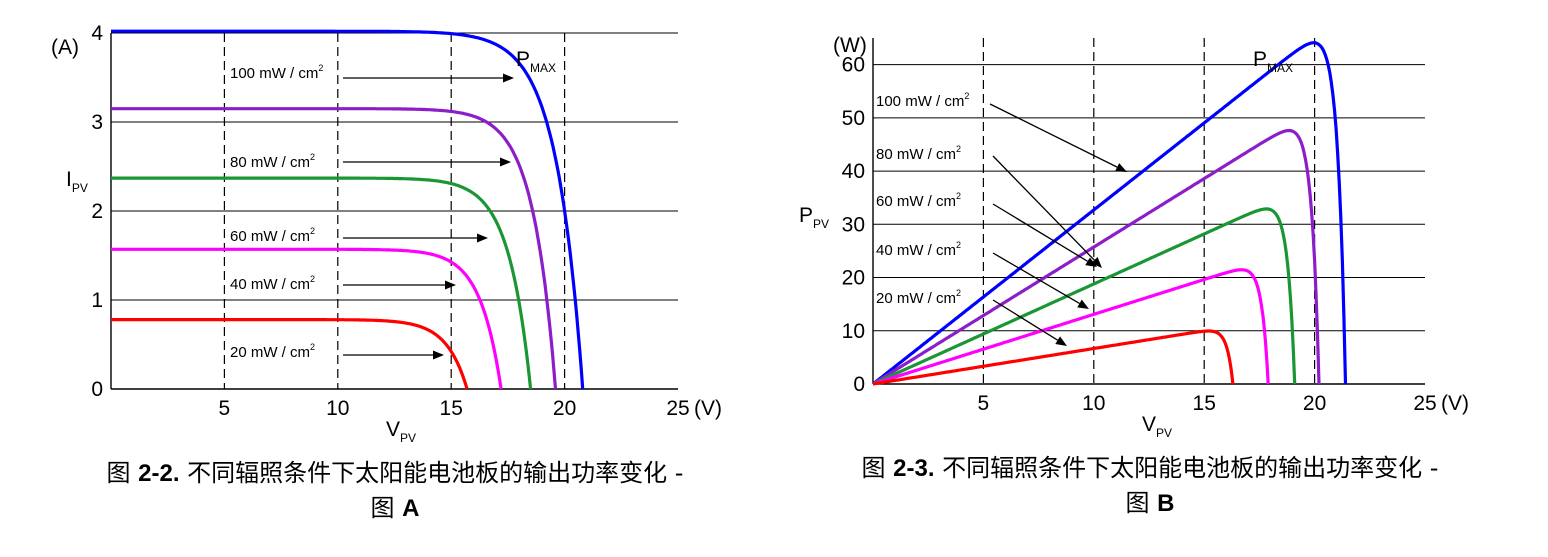 Image resolution: width=1548 pixels, height=557 pixels. I want to click on caption-a-text: 不同辐照条件下太阳能电池板的输出功率变化 -, so click(431, 473).